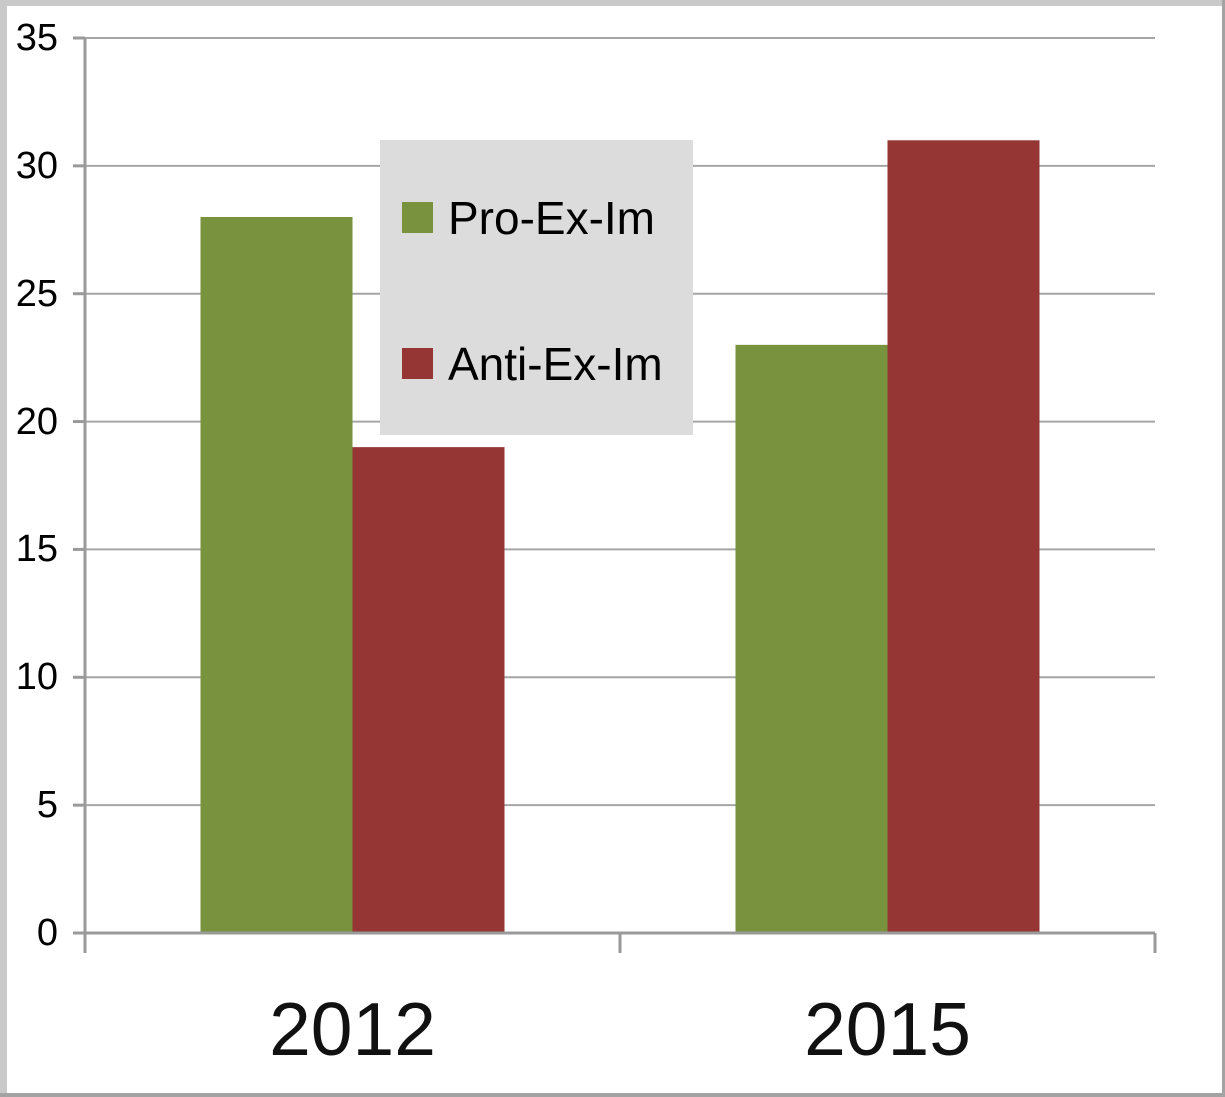  I want to click on legend: Pro-Ex-Im Anti-Ex-Im, so click(536, 287).